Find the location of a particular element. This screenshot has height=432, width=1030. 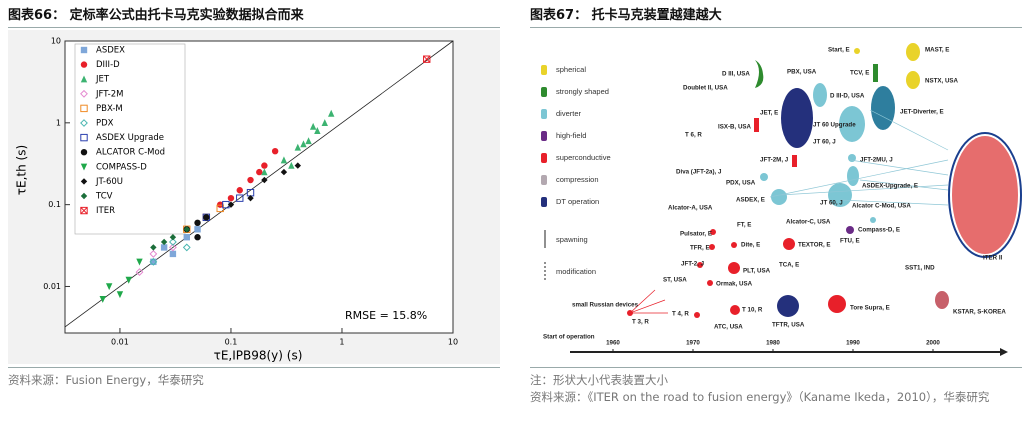

device-label: T 3, R is located at coordinates (640, 322).